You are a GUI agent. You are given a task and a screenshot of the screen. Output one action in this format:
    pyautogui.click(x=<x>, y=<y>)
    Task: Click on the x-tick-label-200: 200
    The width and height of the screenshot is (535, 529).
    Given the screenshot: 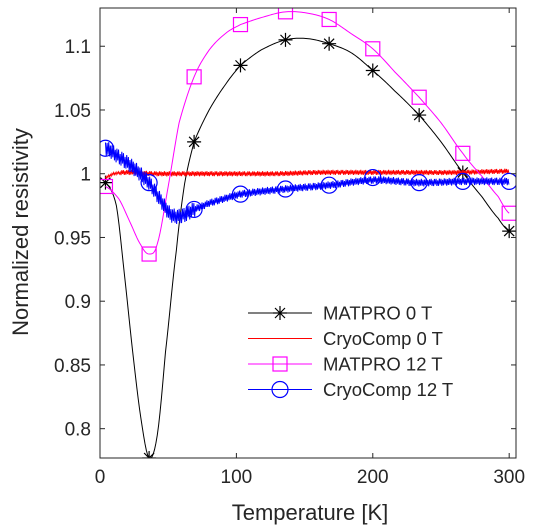 What is the action you would take?
    pyautogui.click(x=373, y=477)
    